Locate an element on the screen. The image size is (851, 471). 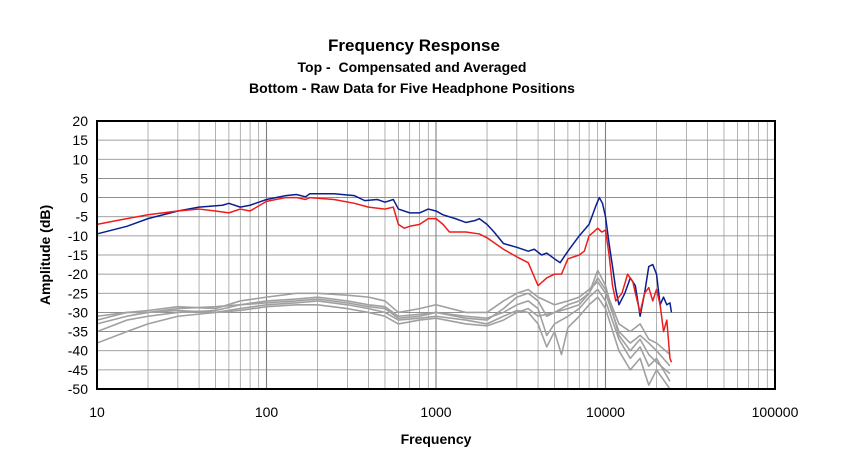
y-tick-label: -10 is located at coordinates (78, 236).